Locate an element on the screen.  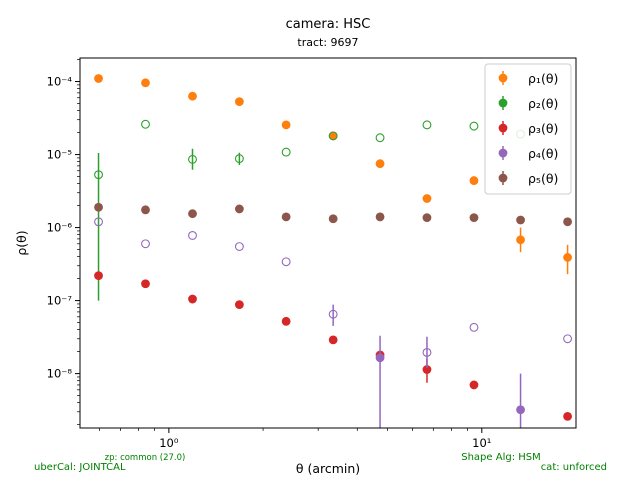
legend-item-rho4: ρ₄(θ) is located at coordinates (528, 153).